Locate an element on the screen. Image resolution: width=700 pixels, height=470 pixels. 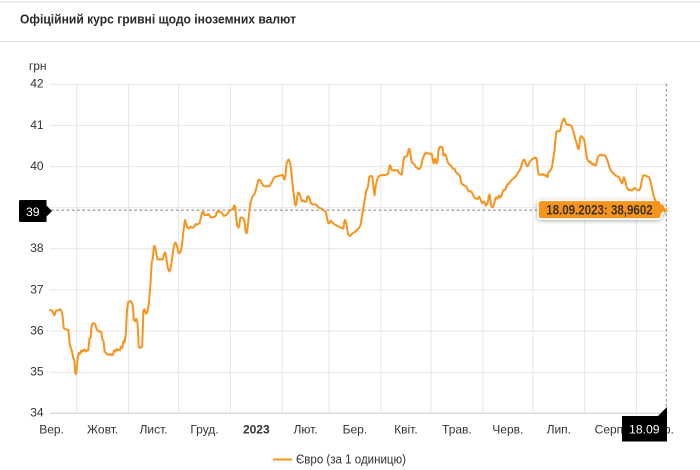
svg-text: 2023 is located at coordinates (256, 430).